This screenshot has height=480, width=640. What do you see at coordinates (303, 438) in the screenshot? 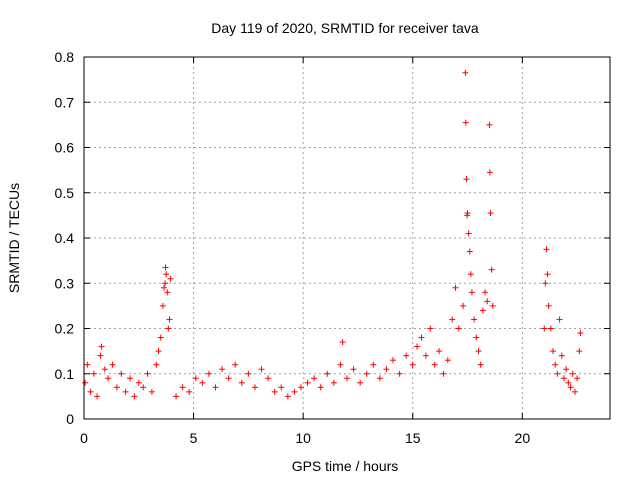
I see `x-tick-label: 10` at bounding box center [303, 438].